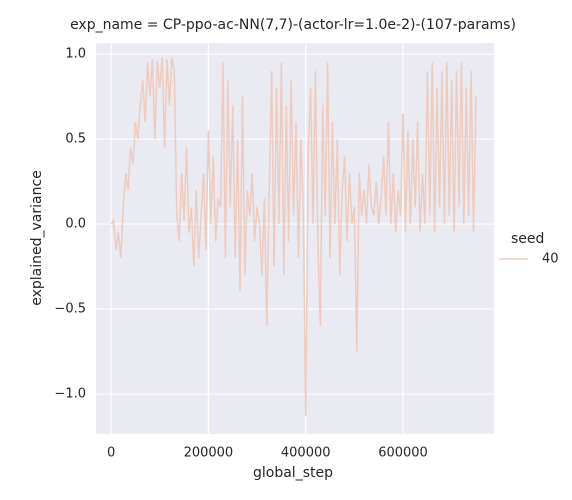 The width and height of the screenshot is (572, 500). What do you see at coordinates (293, 473) in the screenshot?
I see `x-axis-label: global_step` at bounding box center [293, 473].